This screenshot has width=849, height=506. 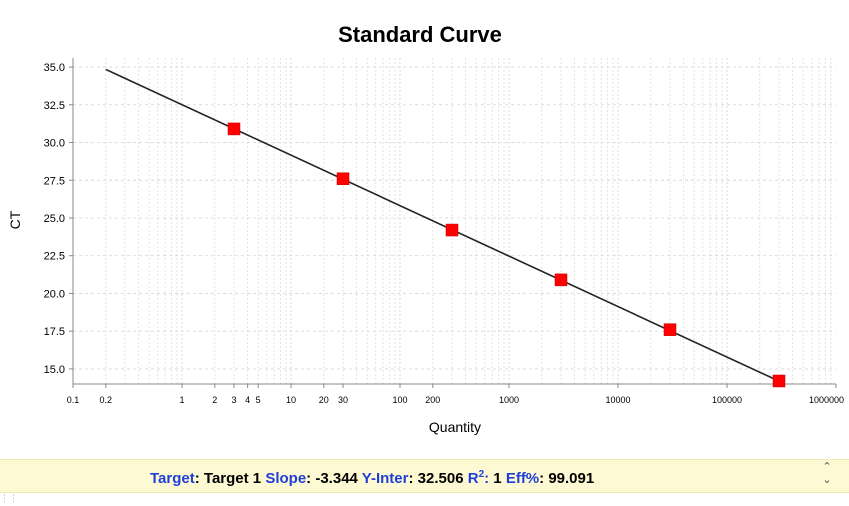 What do you see at coordinates (106, 400) in the screenshot?
I see `x-tick-label: 0.2` at bounding box center [106, 400].